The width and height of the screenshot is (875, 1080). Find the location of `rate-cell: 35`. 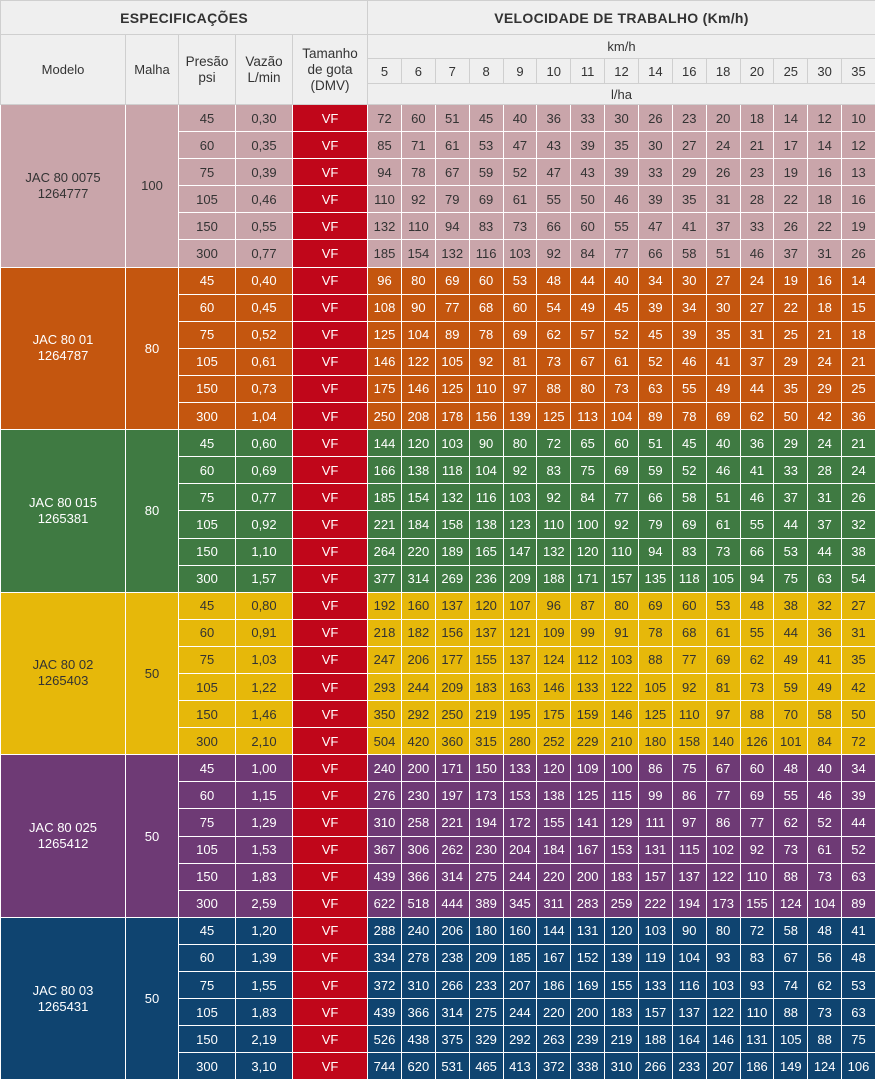

rate-cell: 35 is located at coordinates (723, 334).